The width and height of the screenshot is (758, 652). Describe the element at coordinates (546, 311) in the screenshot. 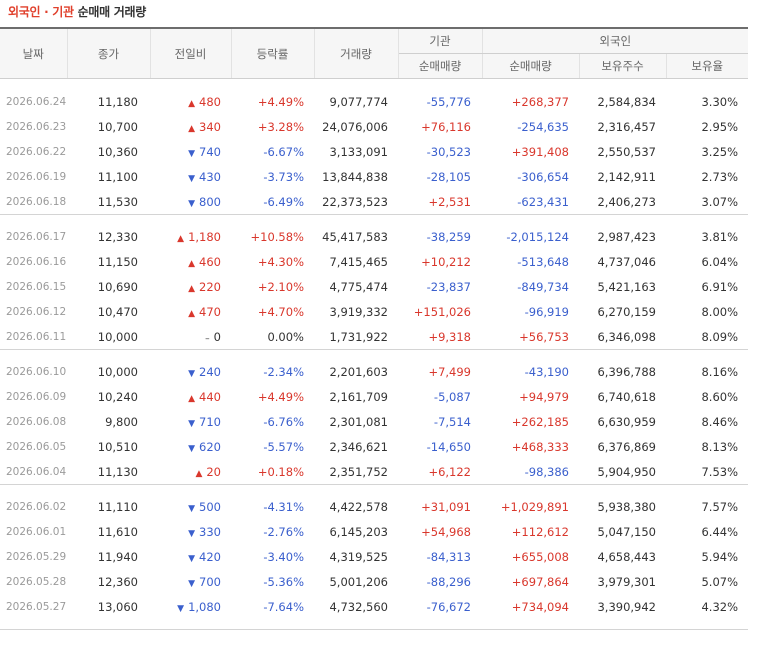

I see `foreign-net-cell: -96,919` at that location.